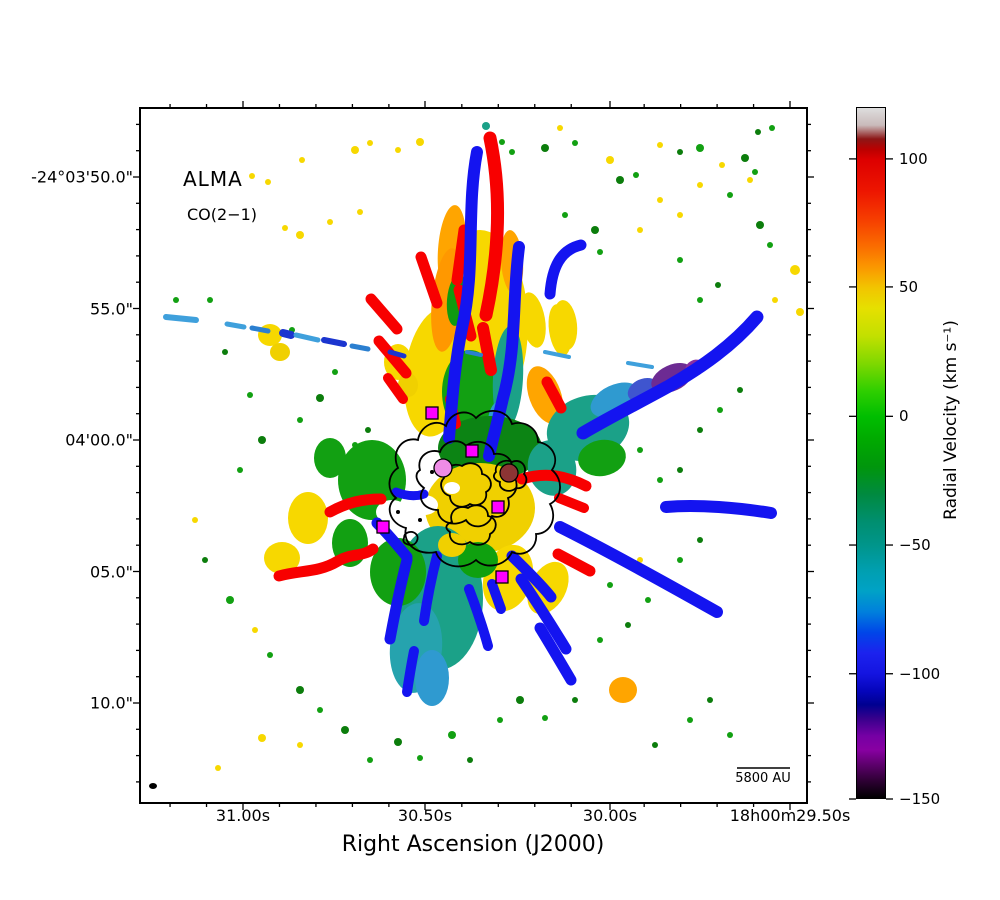 The image size is (1000, 900). I want to click on y-tick-label: 55.0", so click(111, 308).